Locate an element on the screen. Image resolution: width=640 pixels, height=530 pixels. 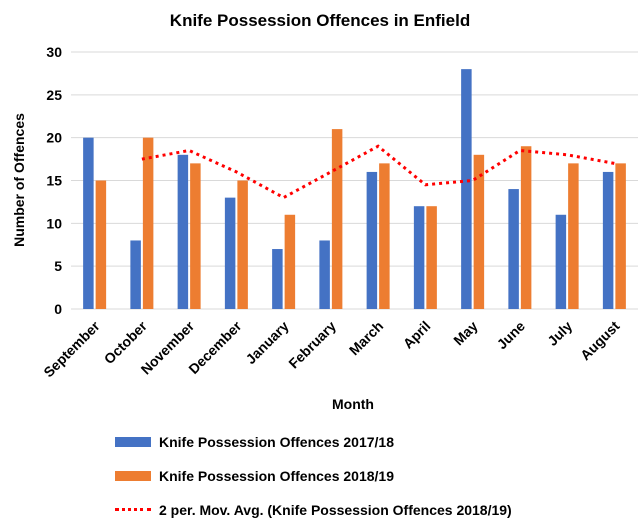
bar-2017-18-september is located at coordinates (88, 223).